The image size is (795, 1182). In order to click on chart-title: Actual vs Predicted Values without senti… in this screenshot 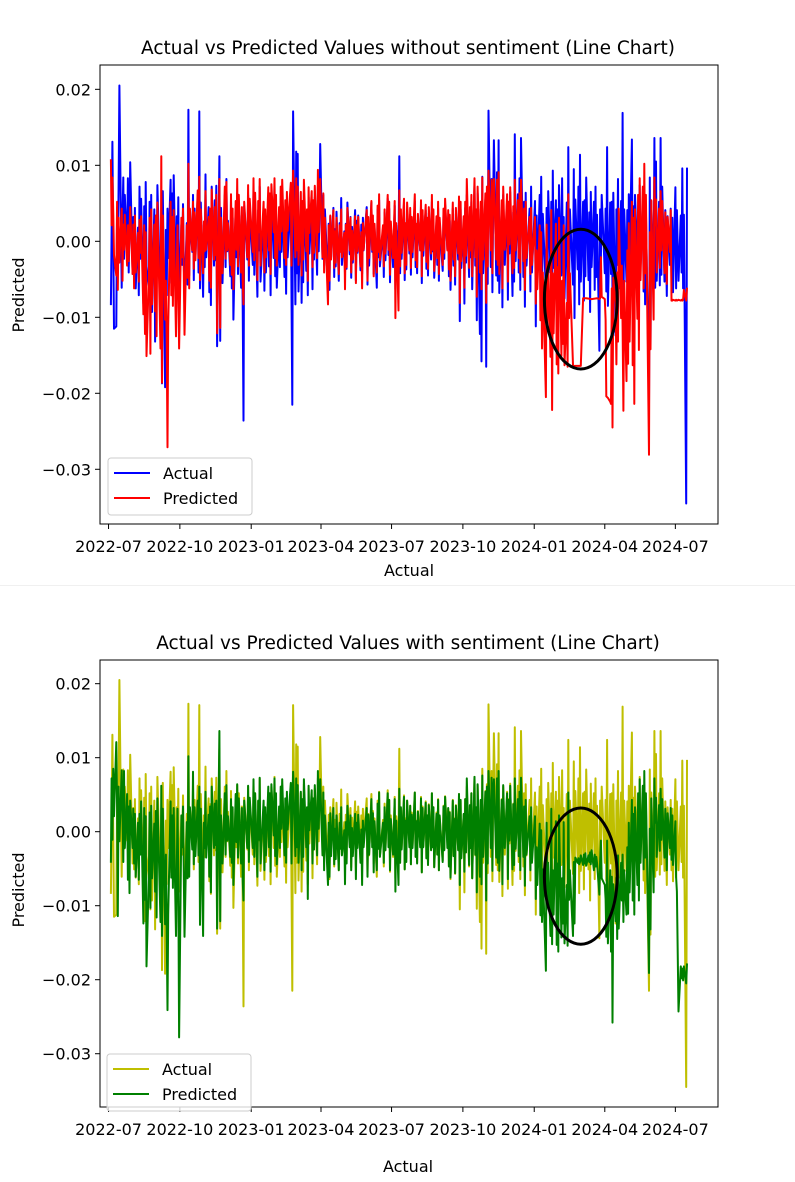, I will do `click(408, 48)`.